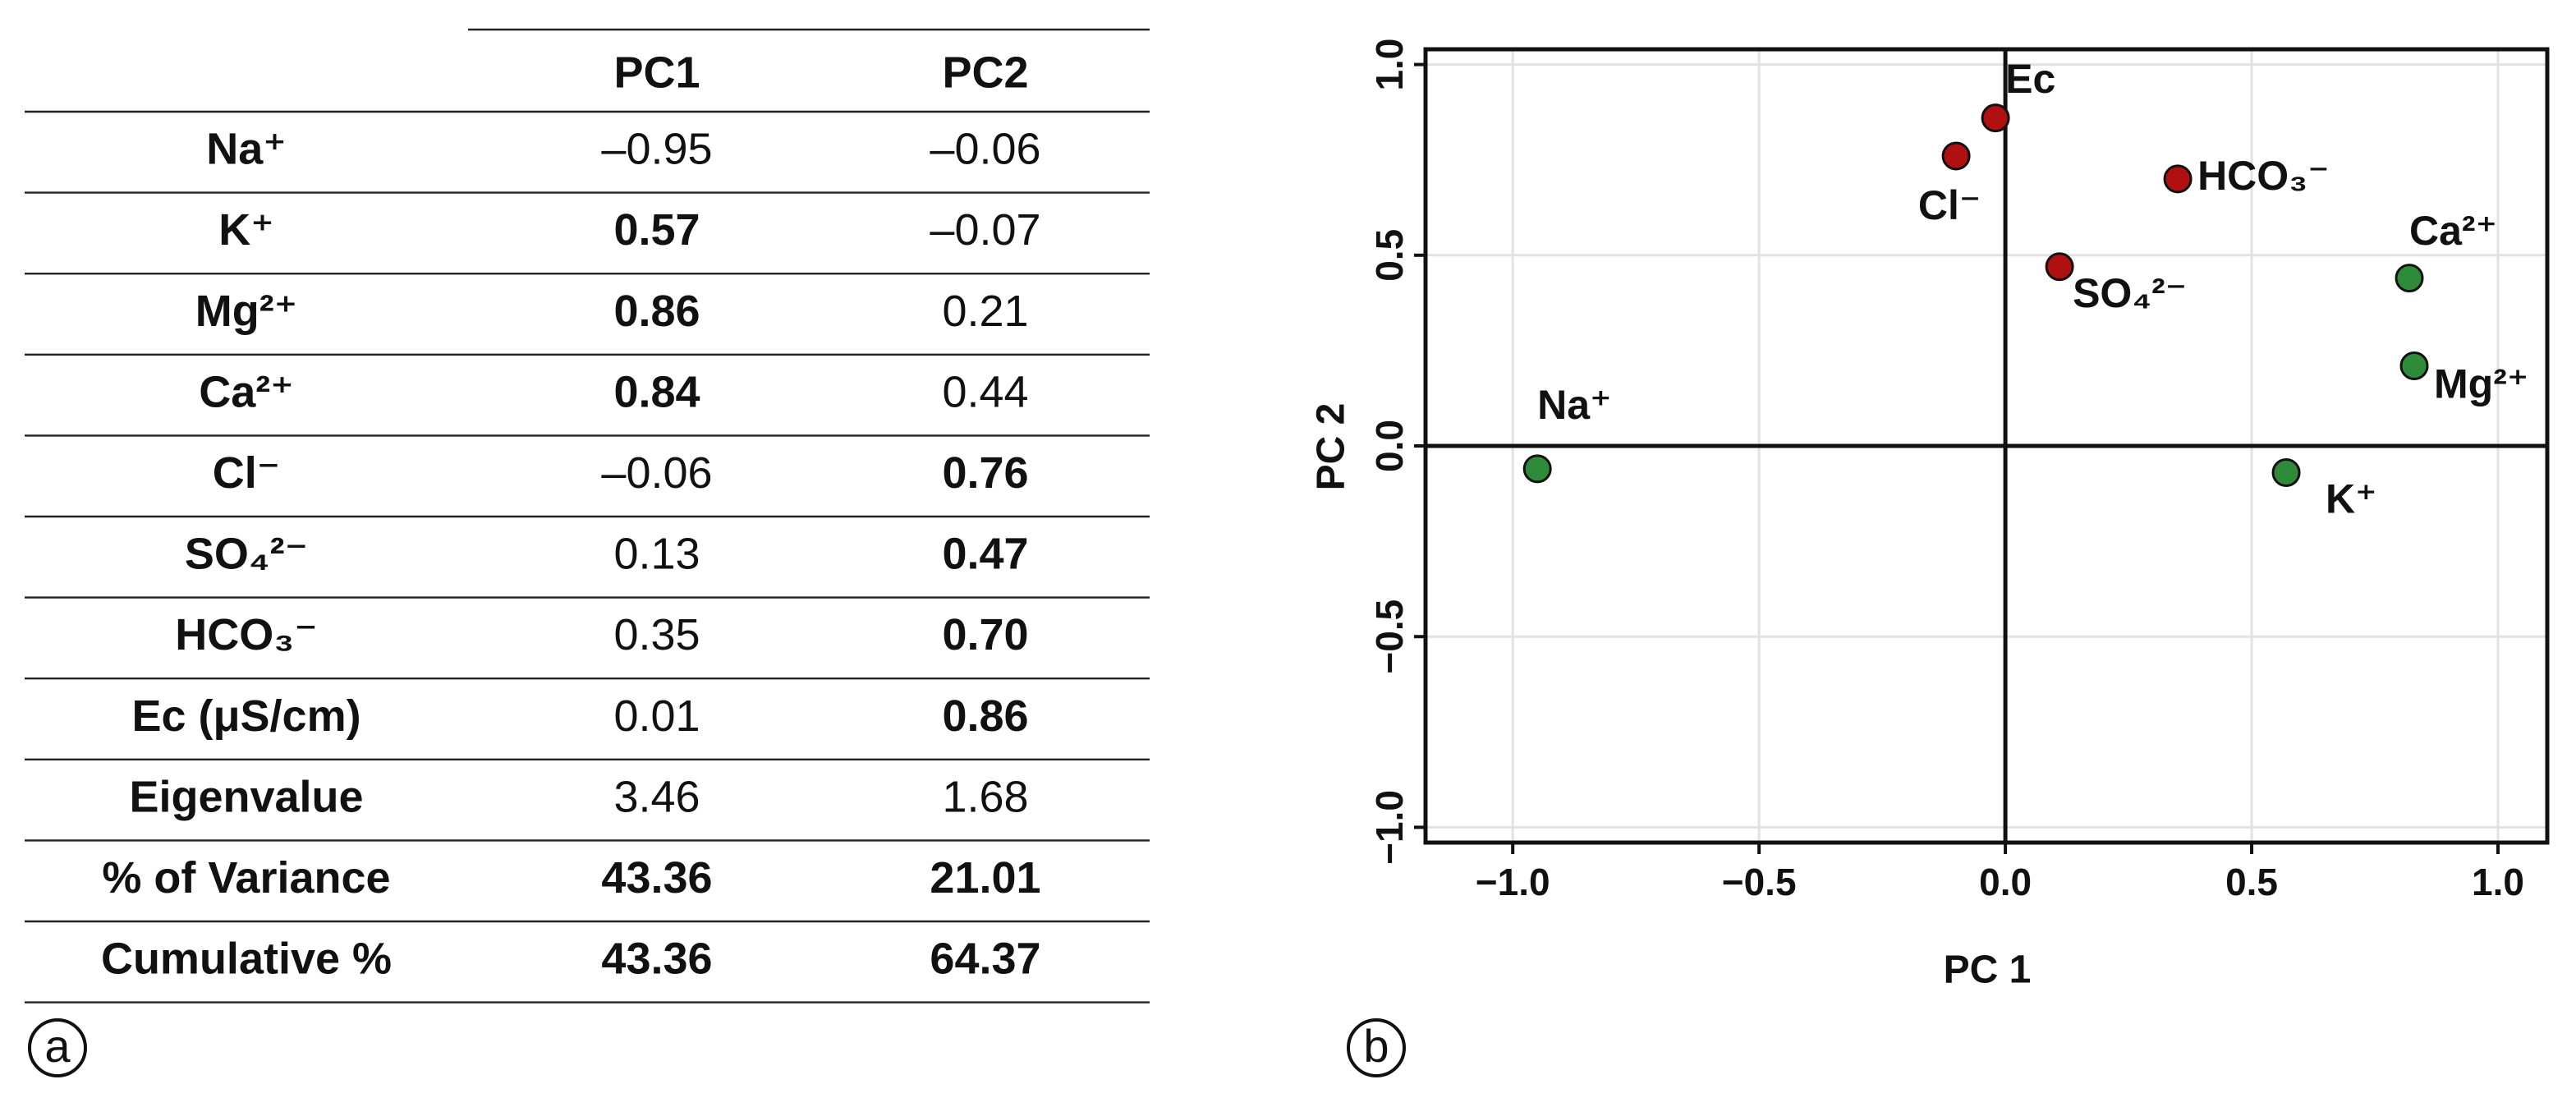  Describe the element at coordinates (246, 311) in the screenshot. I see `row-label: Mg²⁺` at that location.